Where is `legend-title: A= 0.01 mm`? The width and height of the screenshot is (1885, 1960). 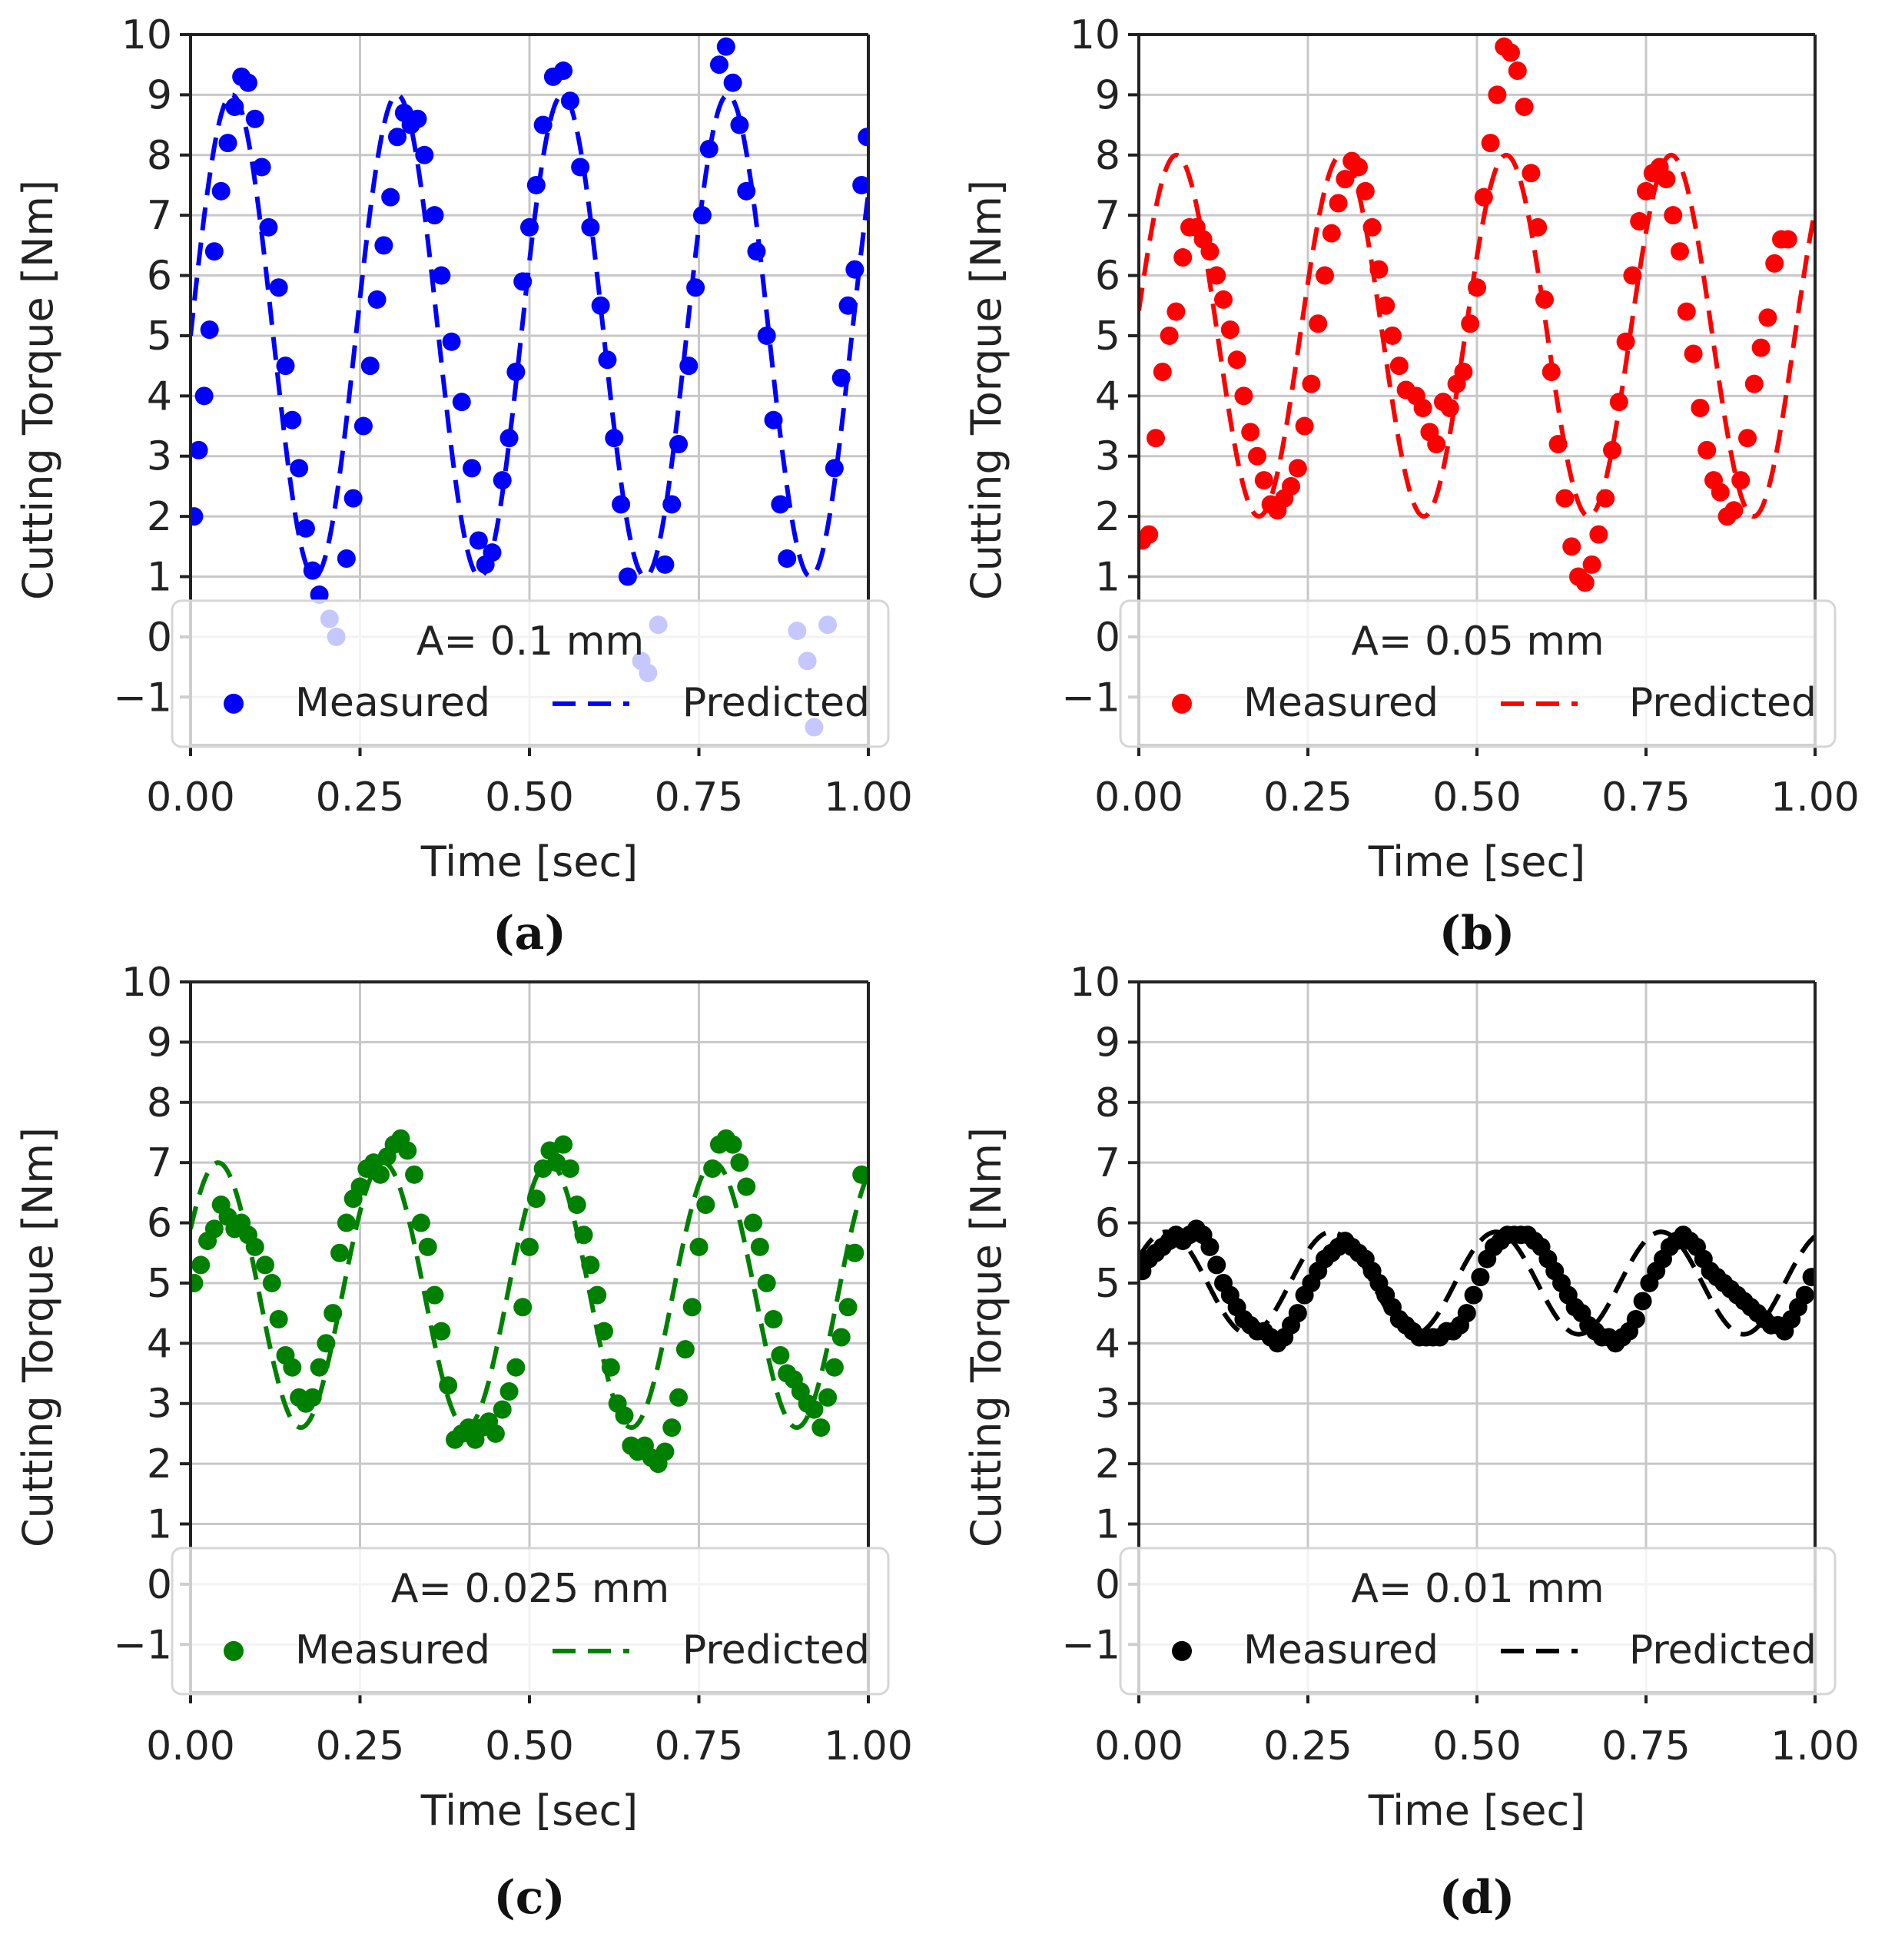
legend-title: A= 0.01 mm is located at coordinates (1477, 1589).